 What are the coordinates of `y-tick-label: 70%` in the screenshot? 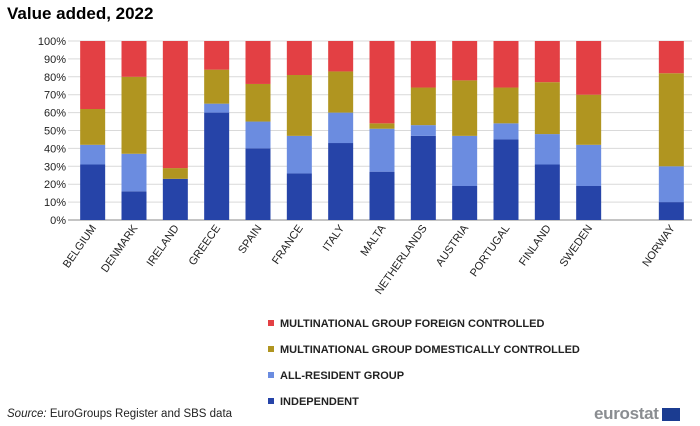 It's located at (55, 96).